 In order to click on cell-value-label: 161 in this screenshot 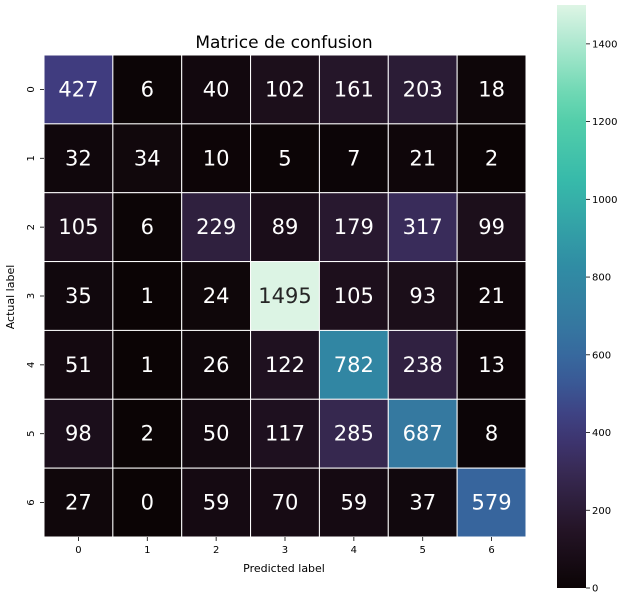, I will do `click(354, 89)`.